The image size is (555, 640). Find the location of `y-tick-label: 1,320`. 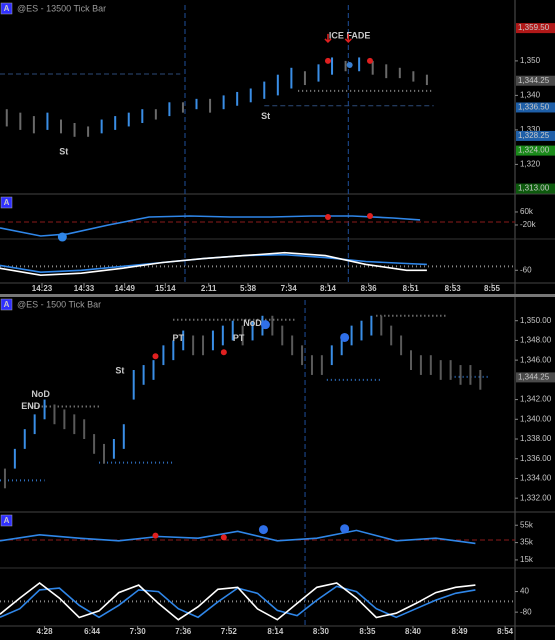

y-tick-label: 1,320 is located at coordinates (530, 164).